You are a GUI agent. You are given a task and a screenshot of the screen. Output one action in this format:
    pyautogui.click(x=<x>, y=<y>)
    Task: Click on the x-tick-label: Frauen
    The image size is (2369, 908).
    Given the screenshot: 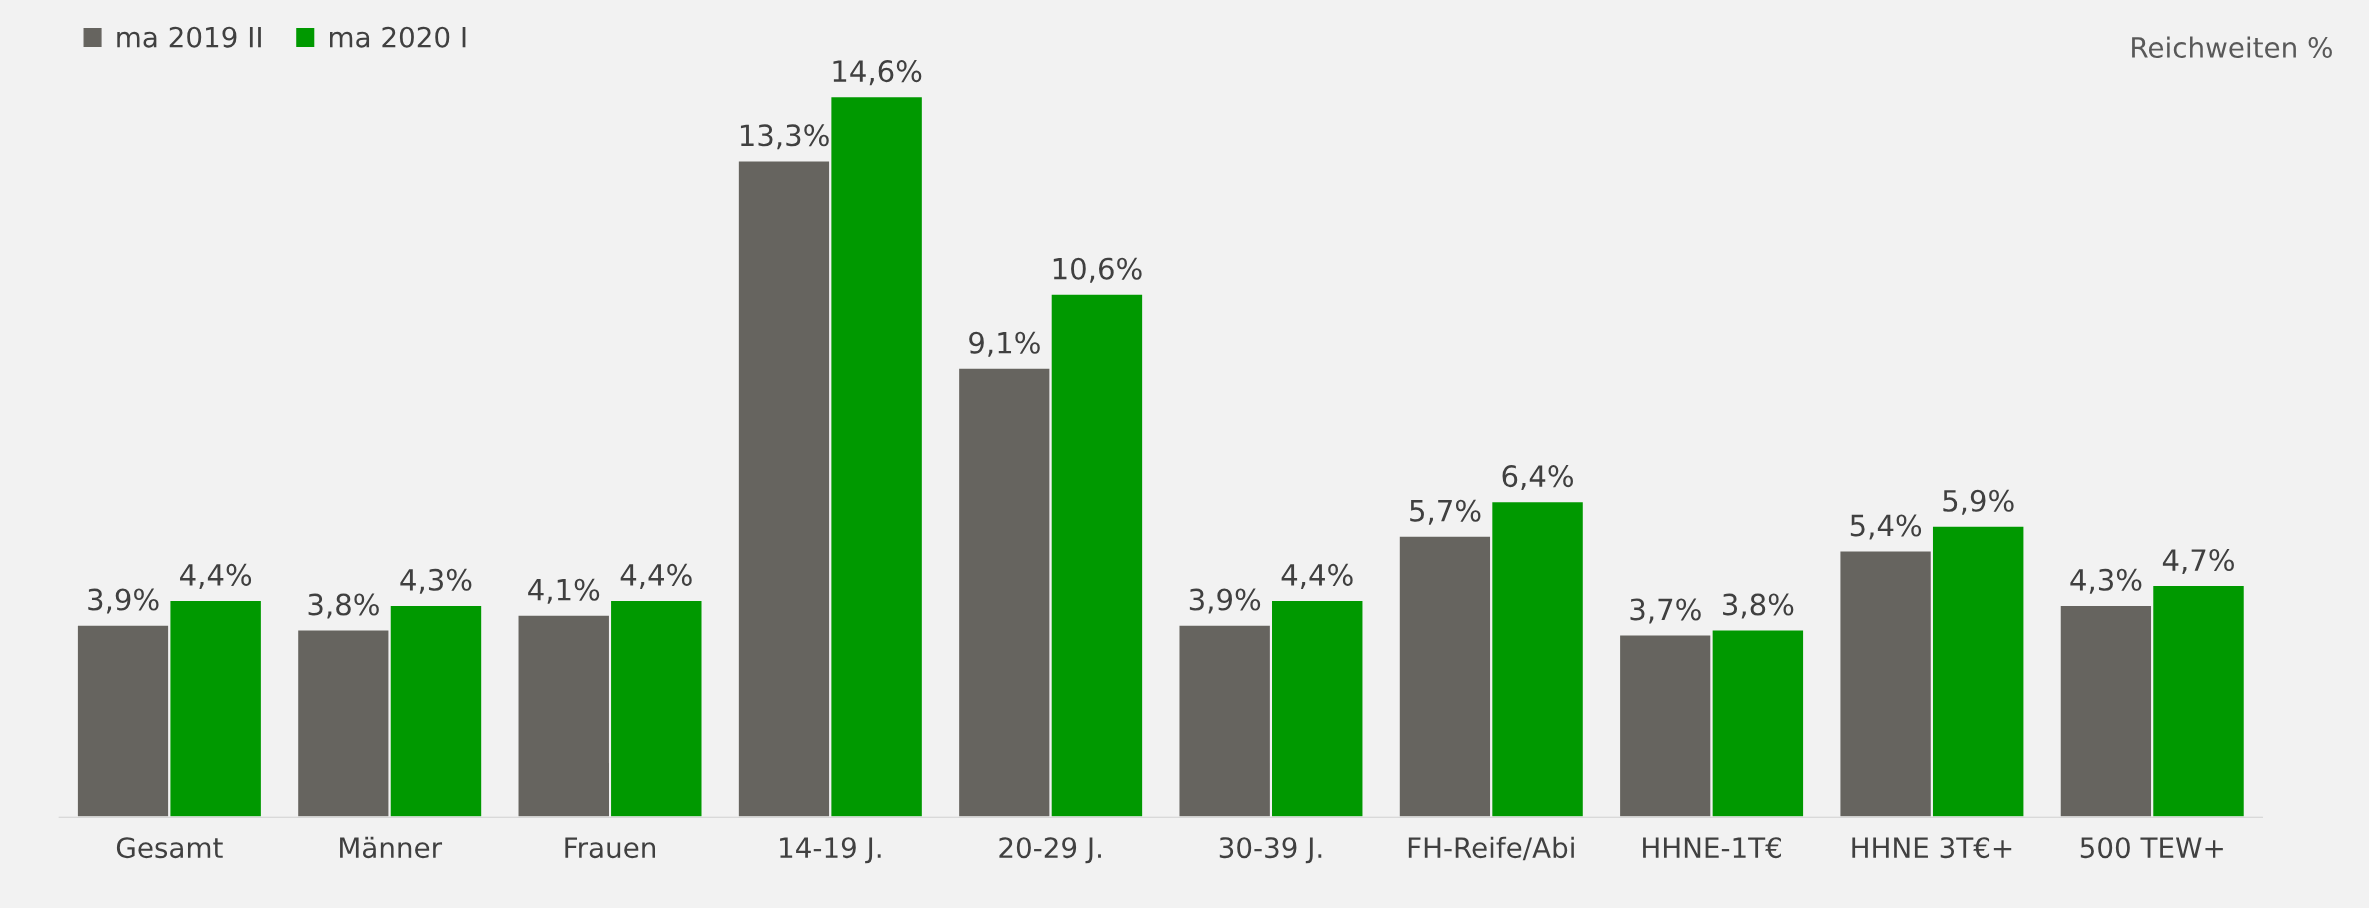 What is the action you would take?
    pyautogui.click(x=610, y=848)
    